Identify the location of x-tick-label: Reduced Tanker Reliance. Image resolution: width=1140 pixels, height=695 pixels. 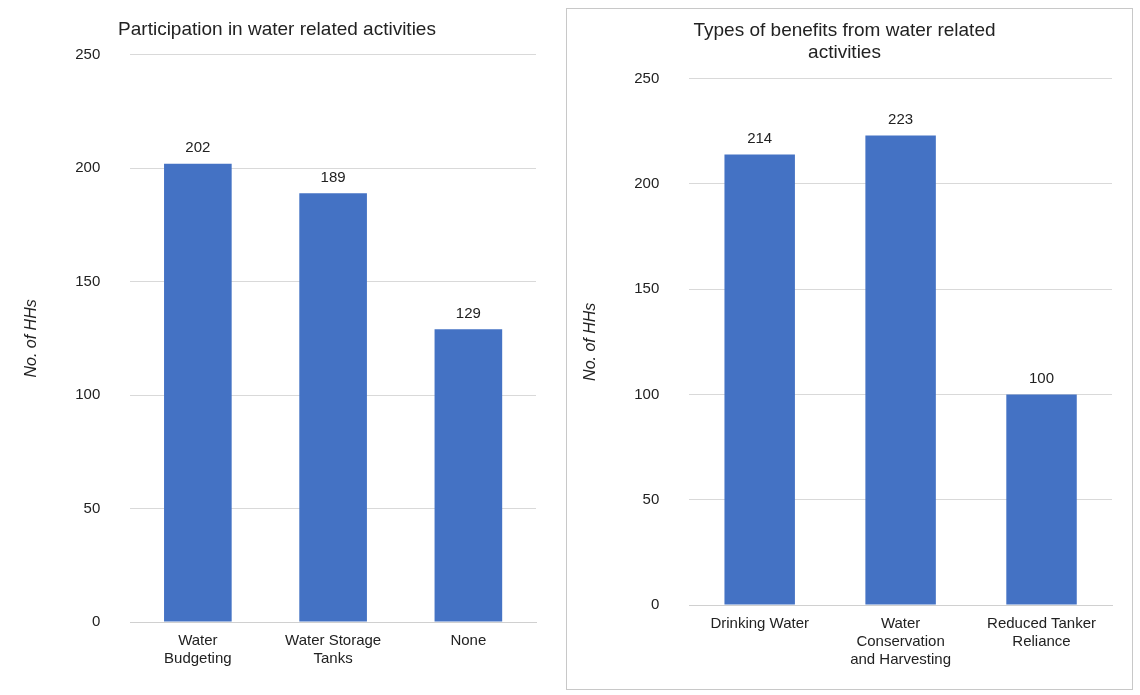
(1042, 632).